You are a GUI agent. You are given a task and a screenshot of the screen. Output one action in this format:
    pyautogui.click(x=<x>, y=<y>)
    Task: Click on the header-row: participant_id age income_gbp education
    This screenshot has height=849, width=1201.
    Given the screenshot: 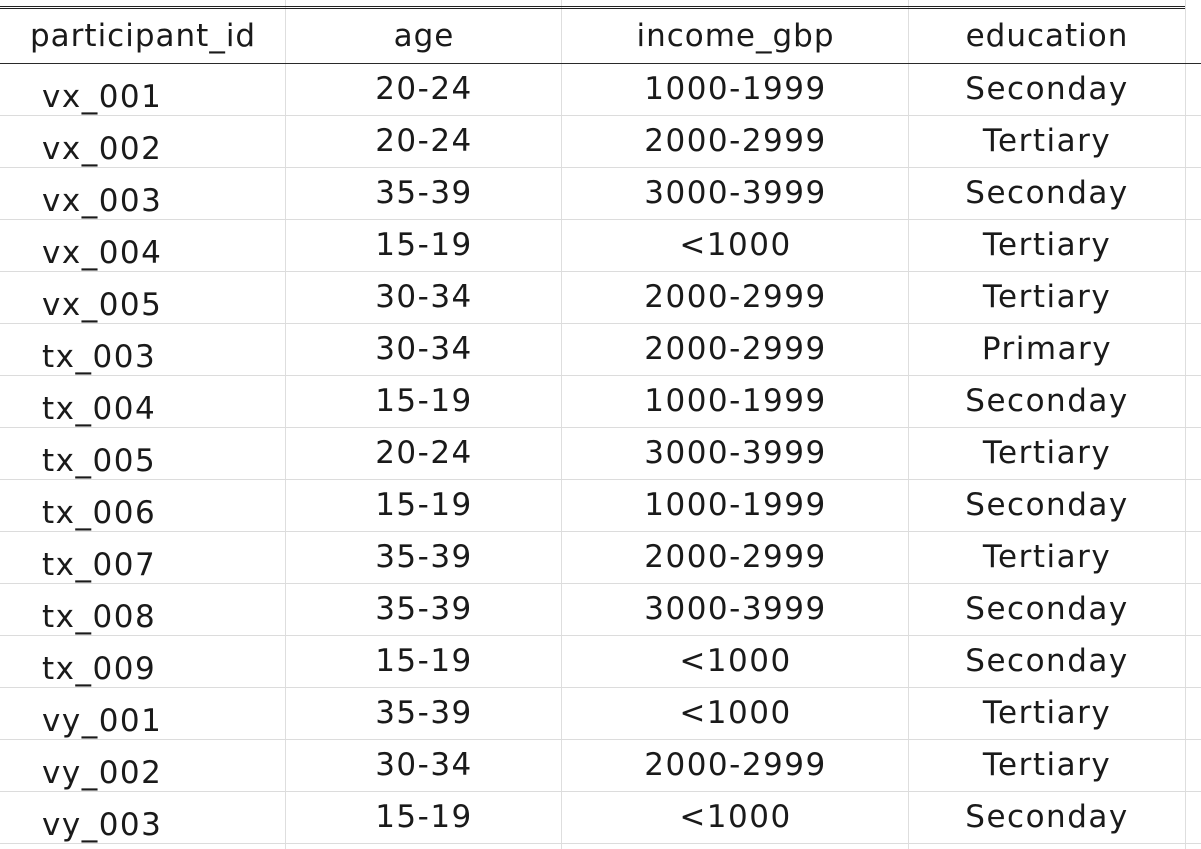 What is the action you would take?
    pyautogui.click(x=600, y=36)
    